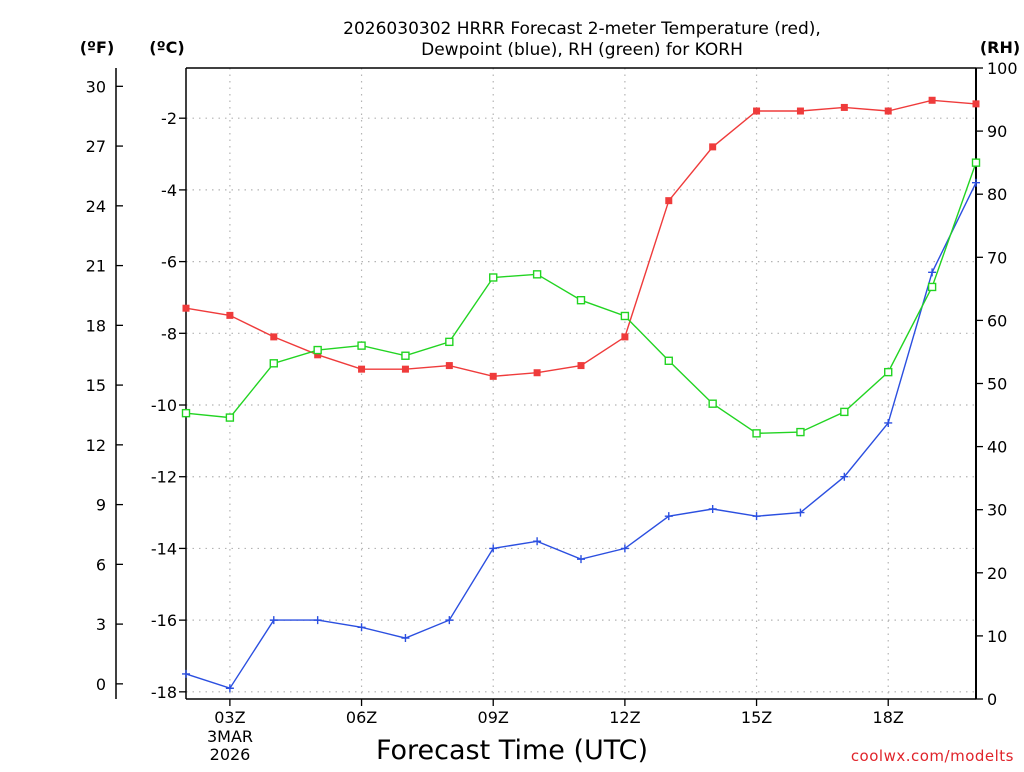 The width and height of the screenshot is (1024, 772). Describe the element at coordinates (624, 717) in the screenshot. I see `x-tick-label: 12Z` at that location.